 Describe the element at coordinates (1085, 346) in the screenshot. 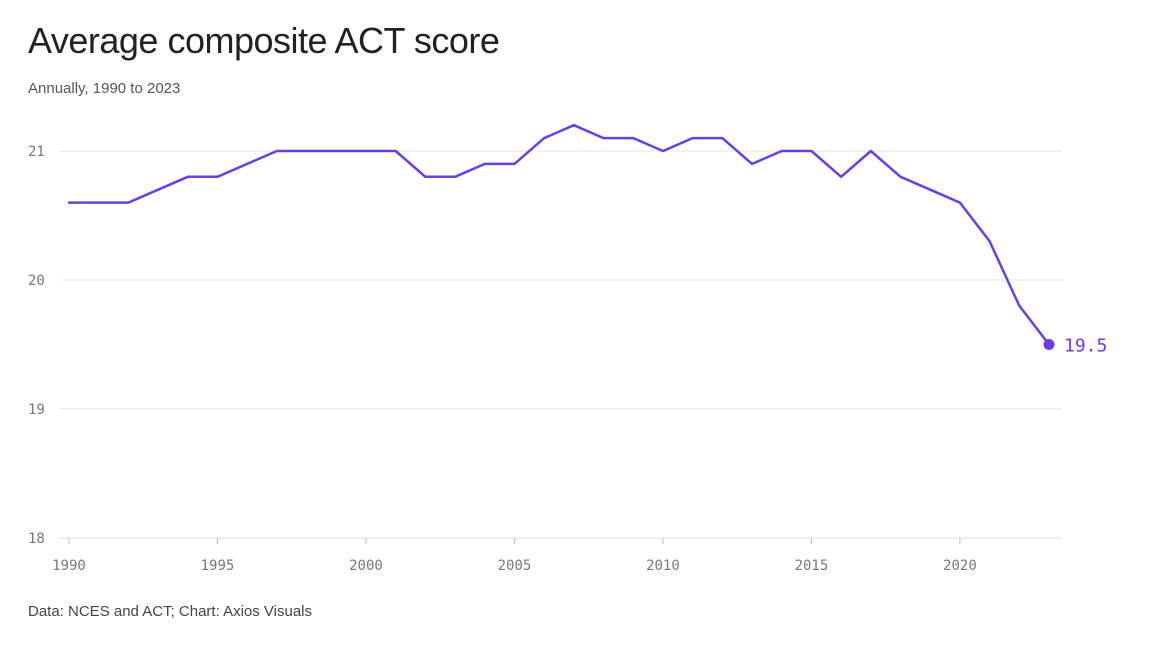

I see `end-value-label: 19.5` at that location.